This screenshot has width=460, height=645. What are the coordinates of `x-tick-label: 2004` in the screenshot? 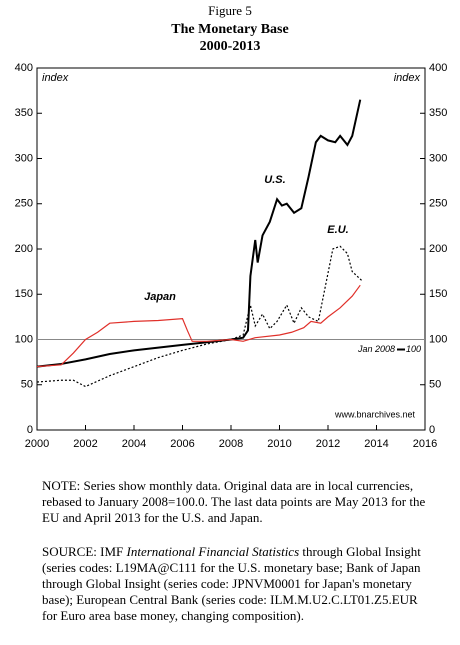 It's located at (134, 444).